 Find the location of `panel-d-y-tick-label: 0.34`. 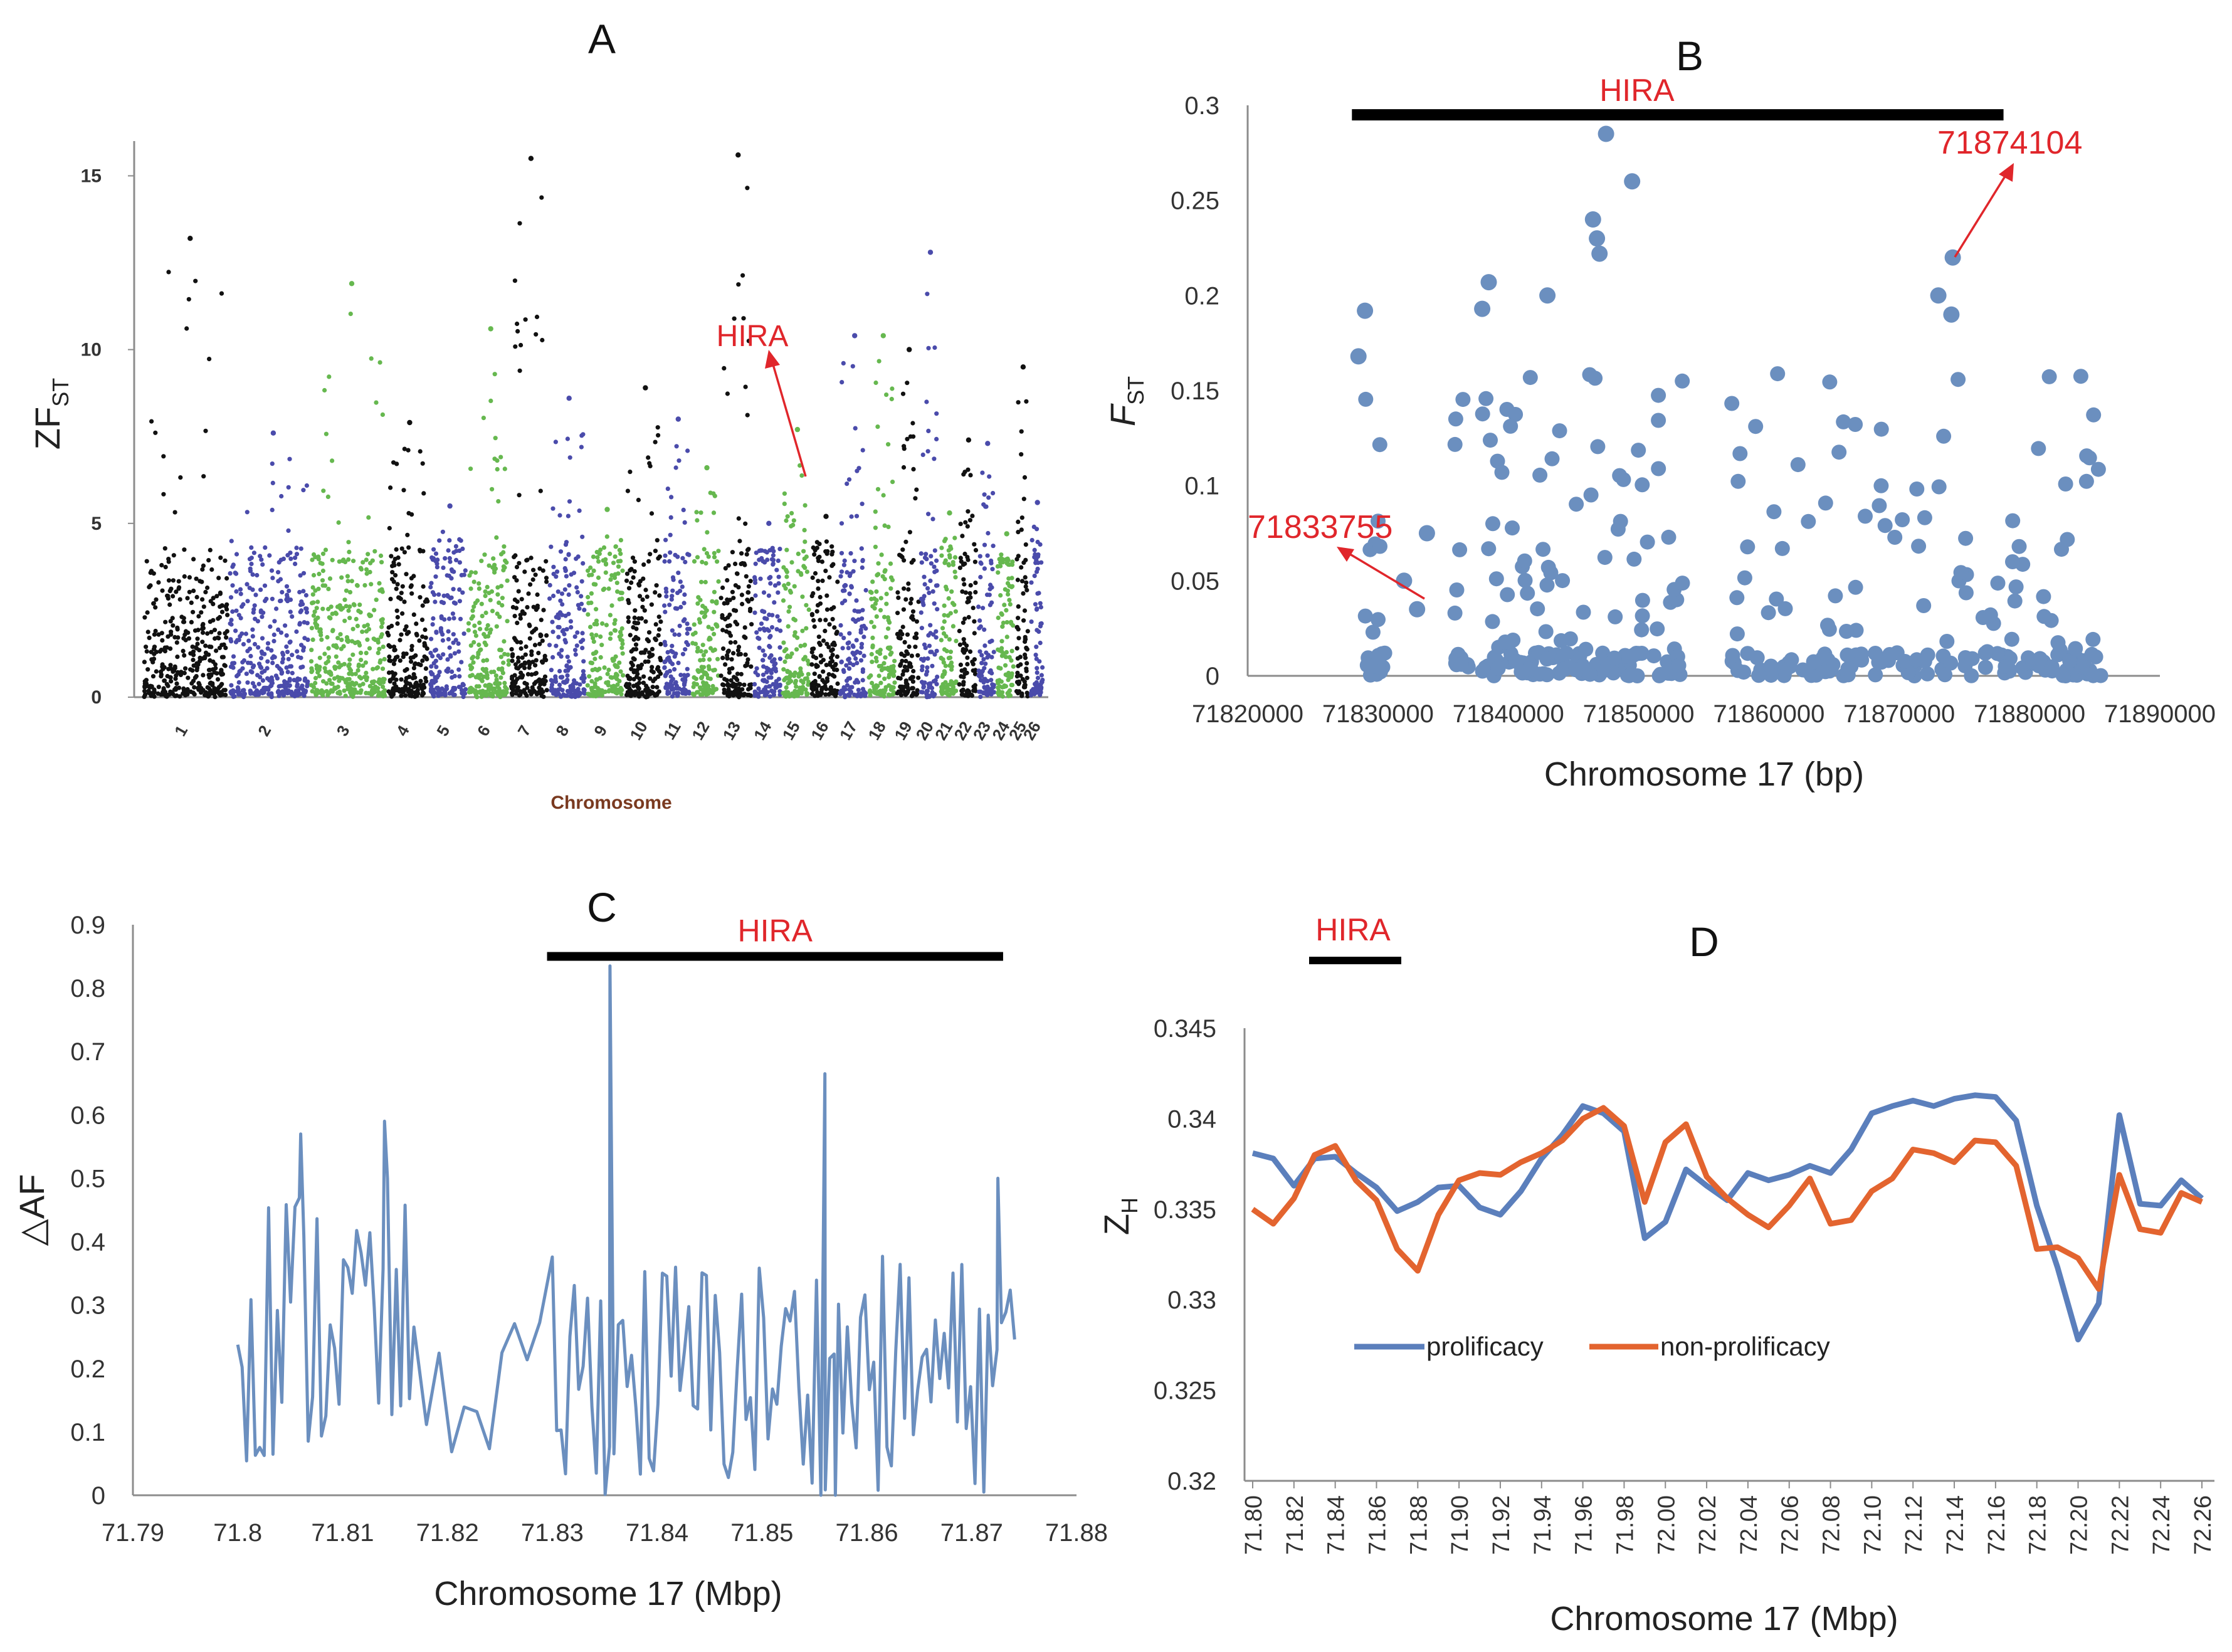

panel-d-y-tick-label: 0.34 is located at coordinates (1191, 1119).